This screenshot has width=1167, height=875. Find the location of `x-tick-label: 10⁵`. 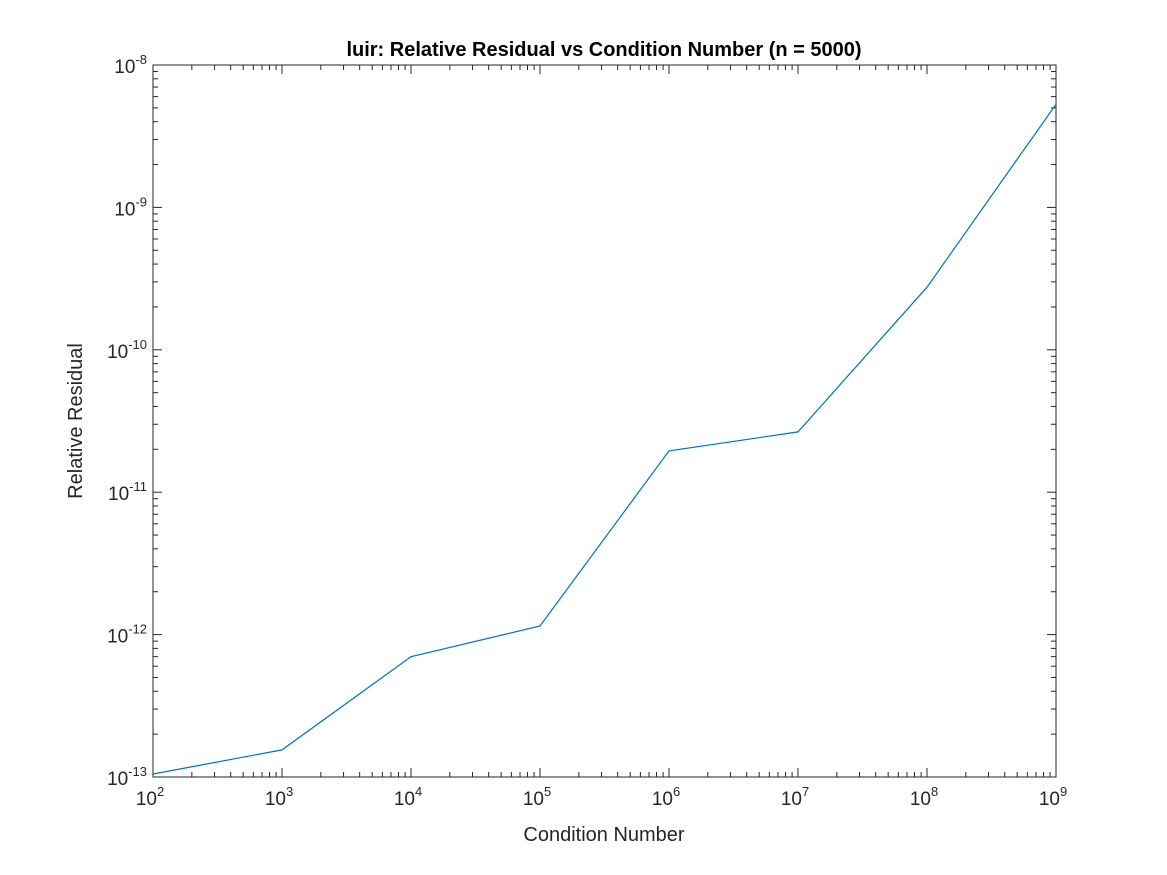

x-tick-label: 10⁵ is located at coordinates (537, 797).